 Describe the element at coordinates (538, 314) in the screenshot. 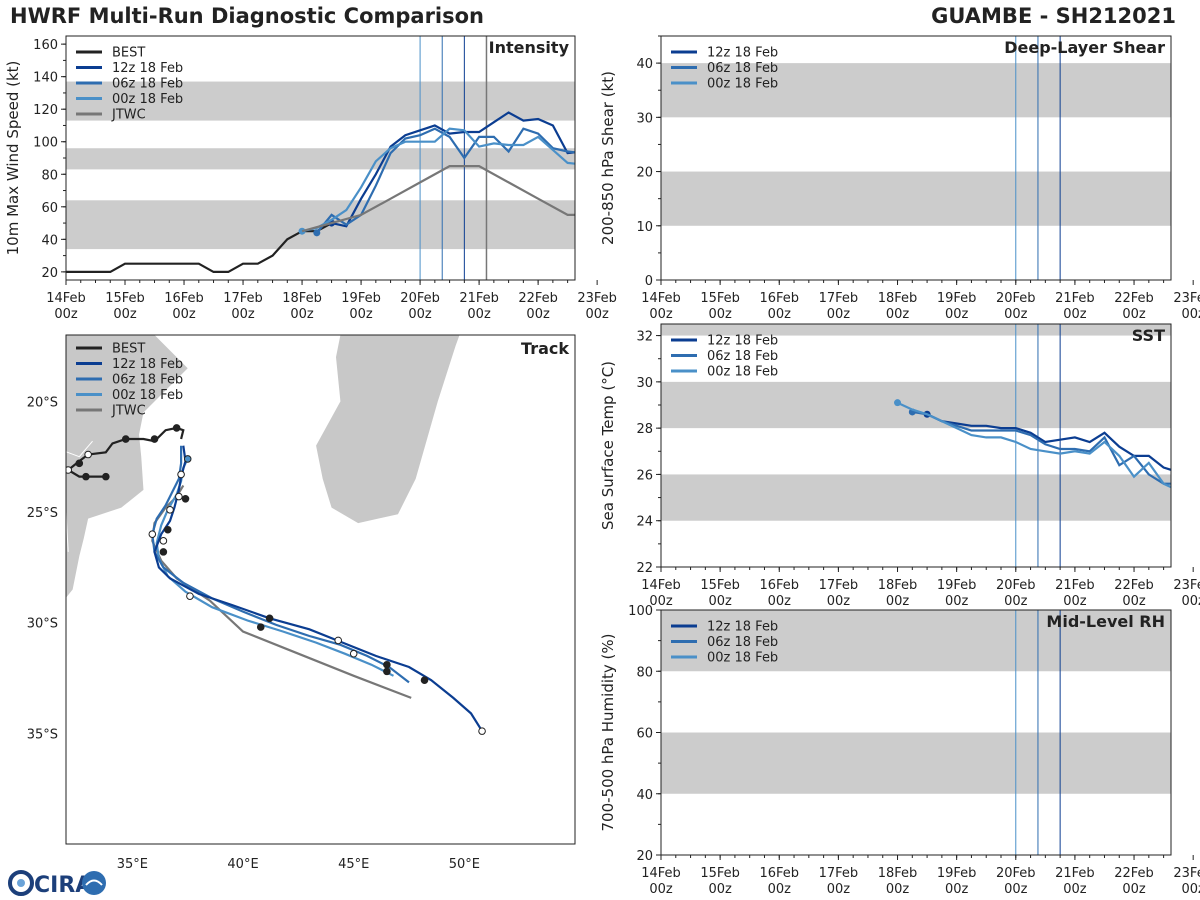

I see `intensity-xtick-sublabel-8: 00z` at that location.